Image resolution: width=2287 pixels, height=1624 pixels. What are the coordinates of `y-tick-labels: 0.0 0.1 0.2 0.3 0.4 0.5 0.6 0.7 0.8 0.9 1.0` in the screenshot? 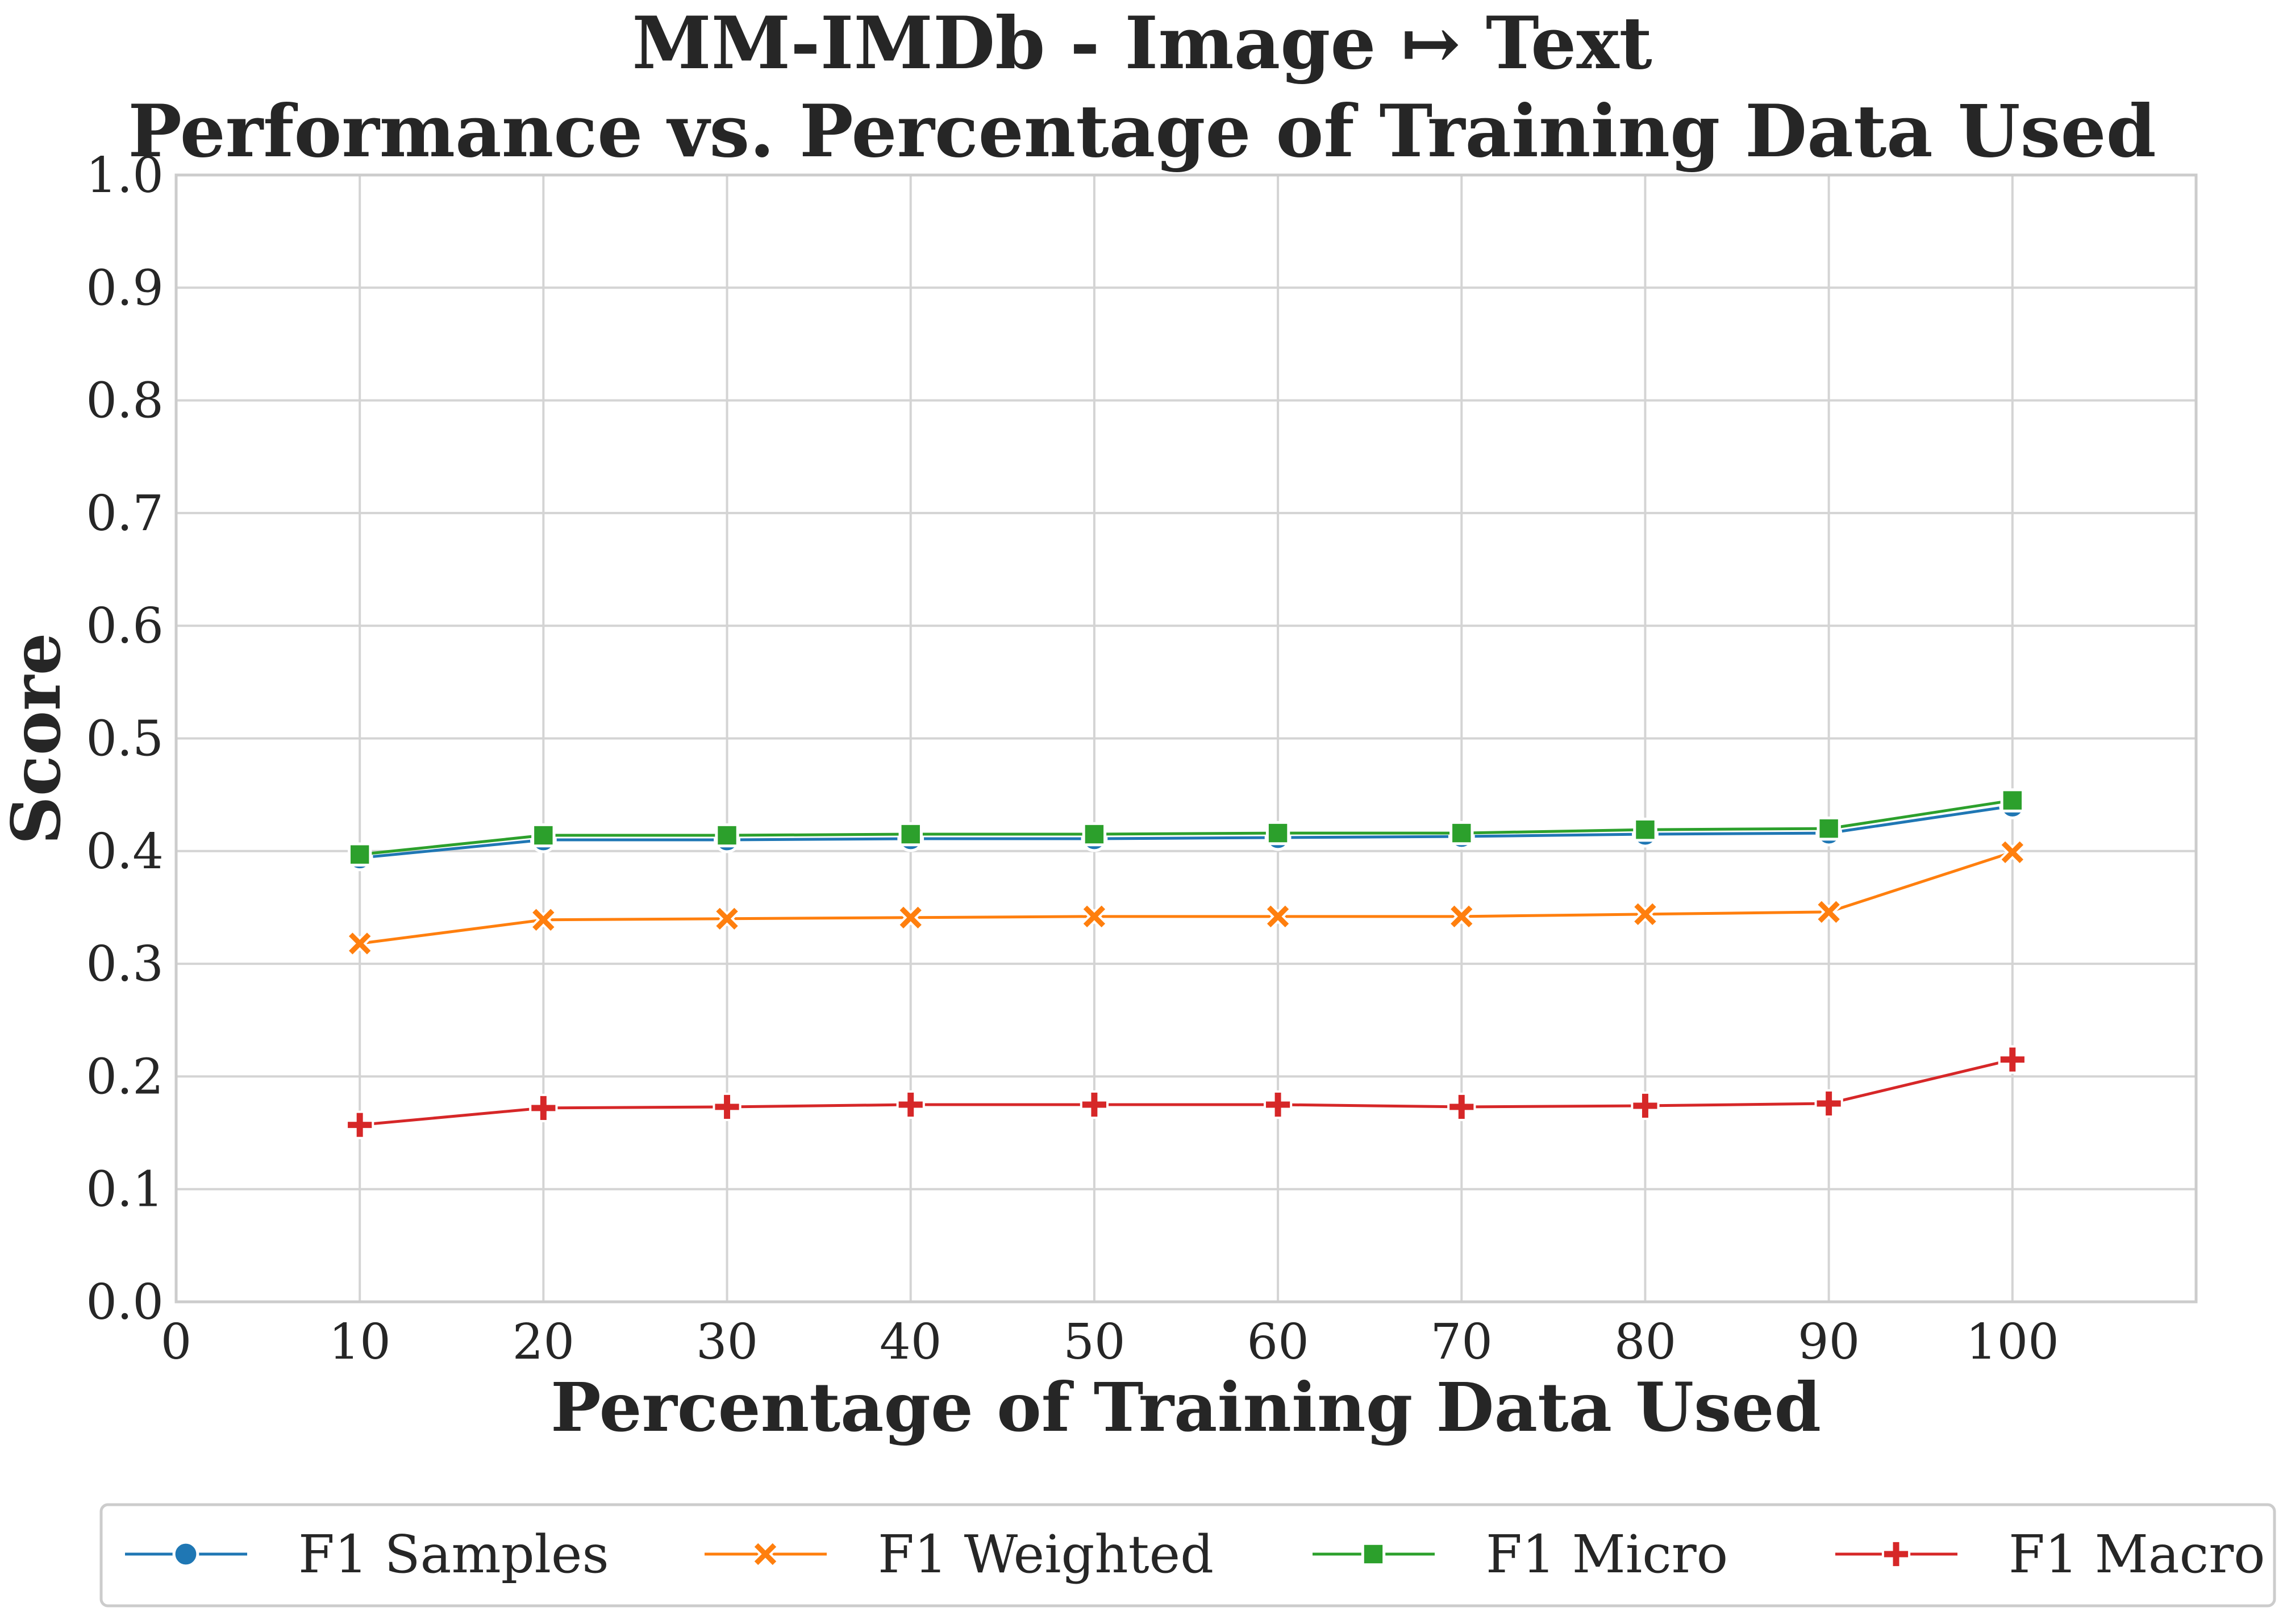 It's located at (125, 739).